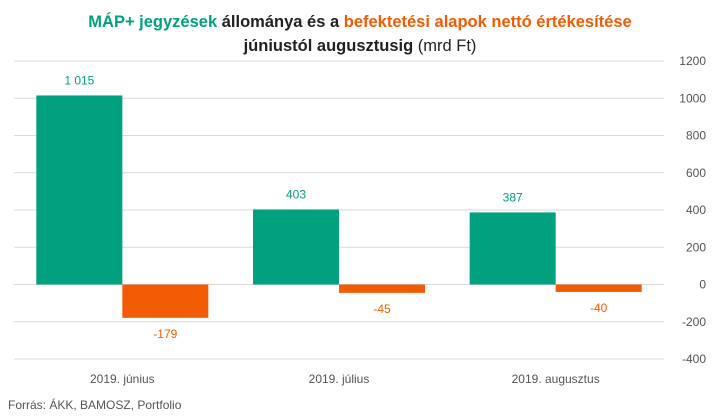 This screenshot has width=720, height=418. What do you see at coordinates (694, 359) in the screenshot?
I see `y-tick-label: -400` at bounding box center [694, 359].